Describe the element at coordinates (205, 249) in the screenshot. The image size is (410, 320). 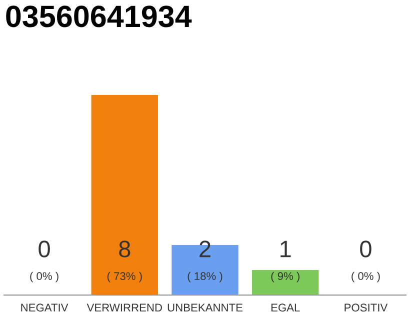
I see `data-label: 2` at that location.